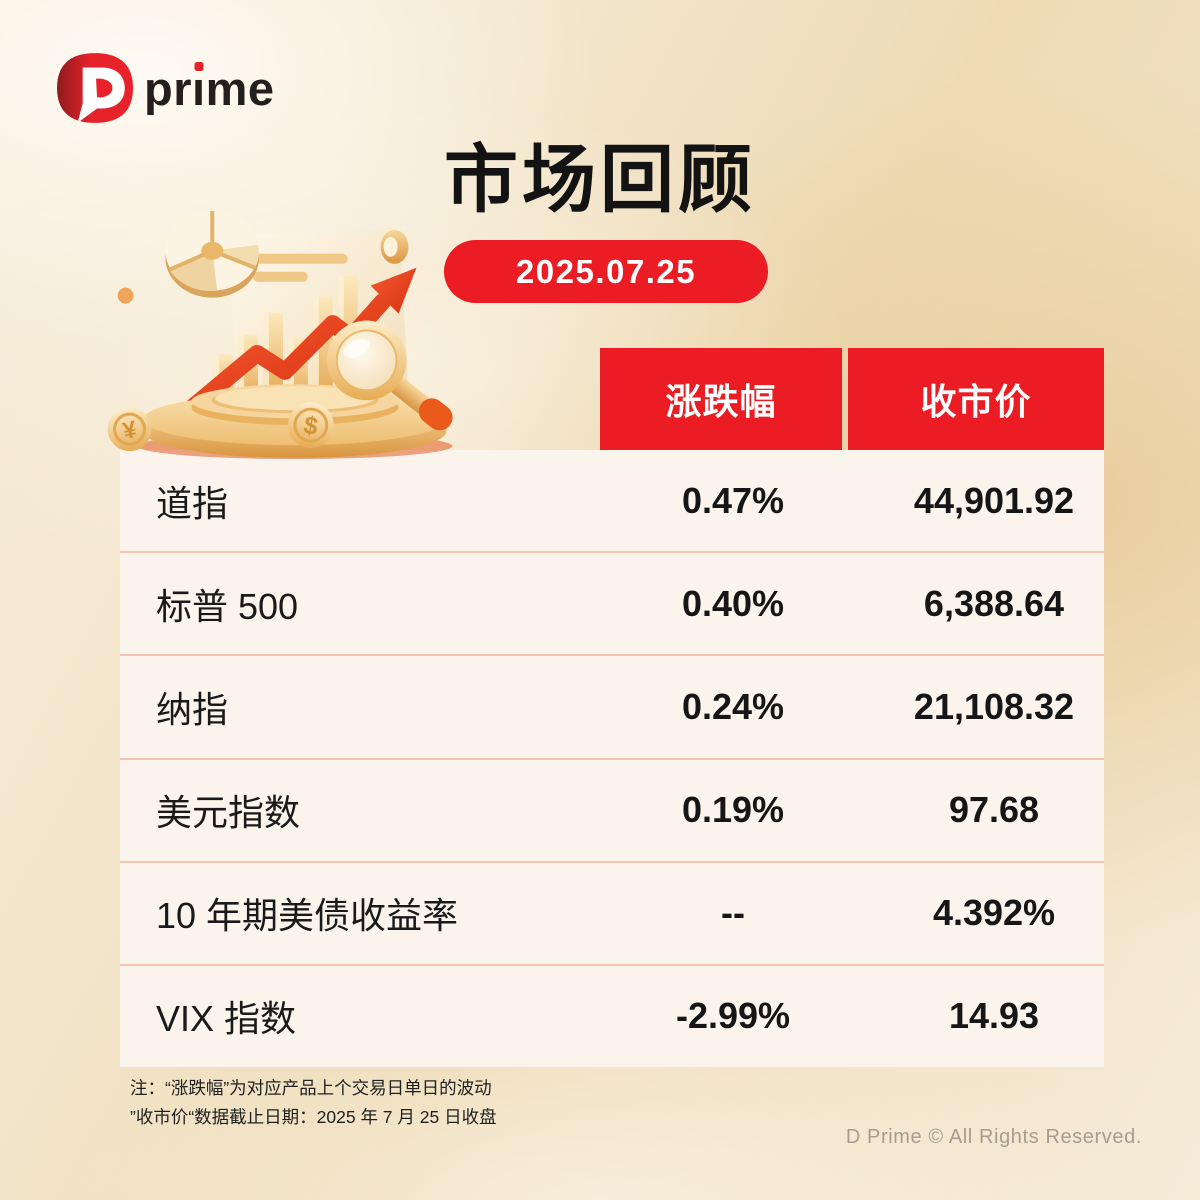 This screenshot has height=1200, width=1200. Describe the element at coordinates (994, 603) in the screenshot. I see `row-close: 6,388.64` at that location.